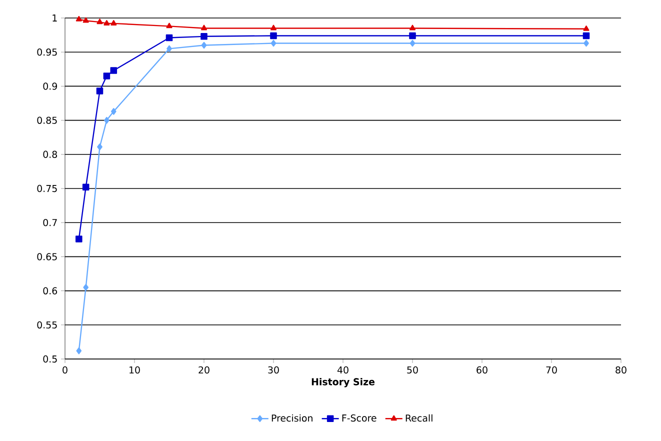 Image resolution: width=661 pixels, height=441 pixels. I want to click on y-tick-label: 0.9, so click(50, 86).